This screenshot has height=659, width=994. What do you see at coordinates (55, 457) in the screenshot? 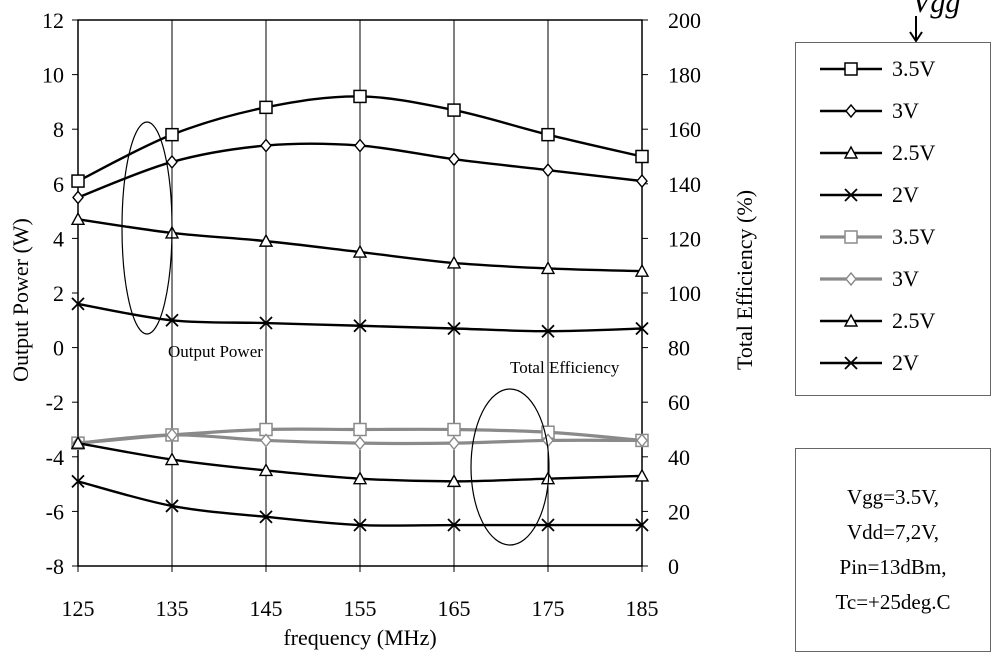
I see `y-left-tick-label: -4` at bounding box center [55, 457].